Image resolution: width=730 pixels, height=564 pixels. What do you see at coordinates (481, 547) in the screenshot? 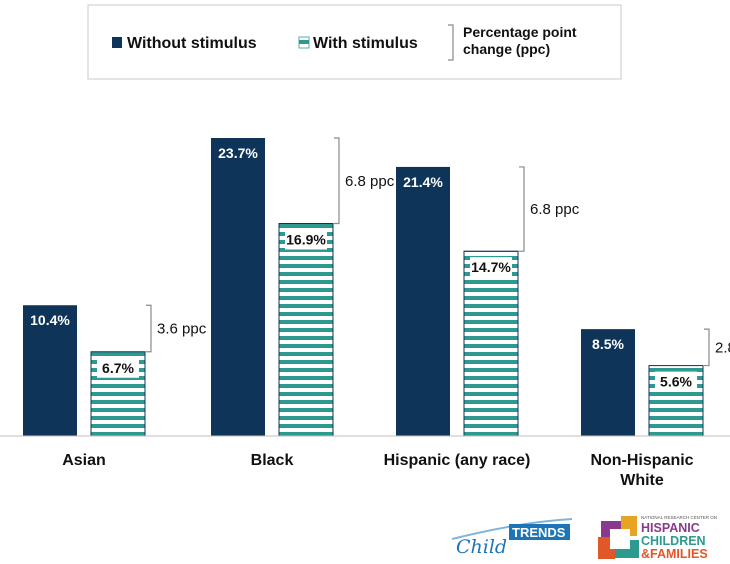
I see `childtrends-child-text: Child` at bounding box center [481, 547].